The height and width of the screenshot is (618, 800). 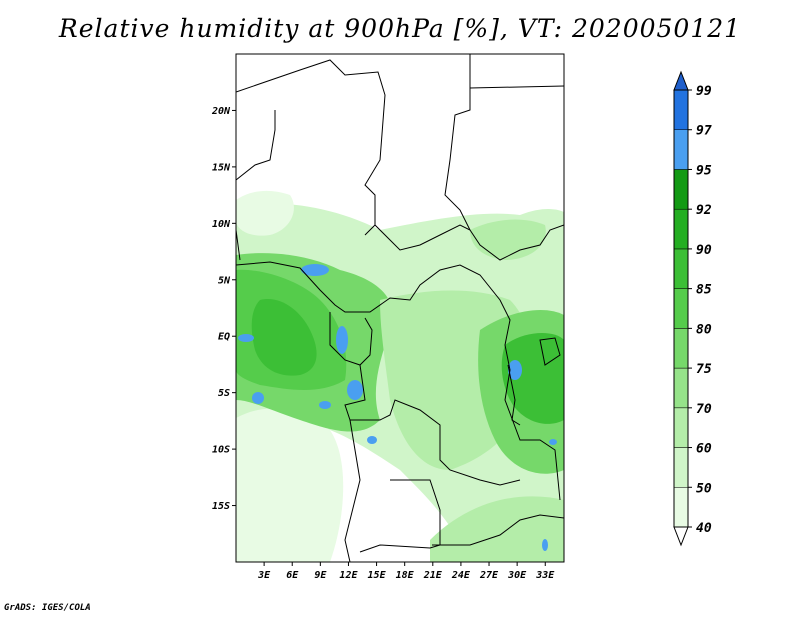 What do you see at coordinates (461, 575) in the screenshot?
I see `lon-tick-label: 24E` at bounding box center [461, 575].